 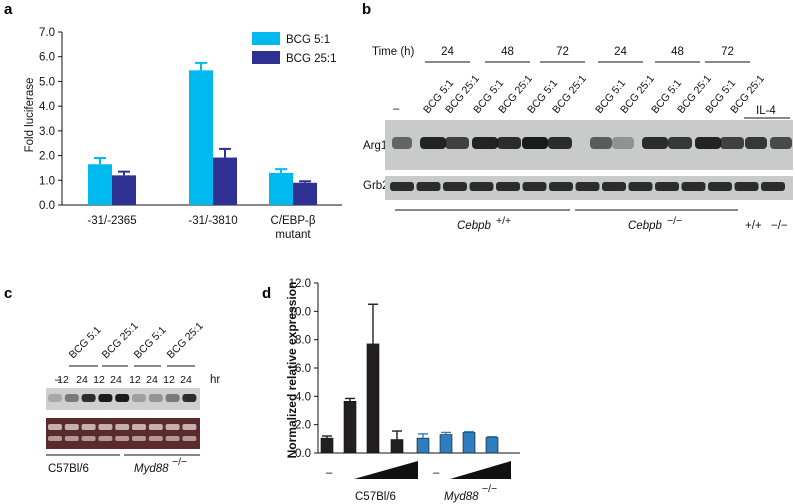 What do you see at coordinates (303, 397) in the screenshot?
I see `chart-d-y-tick-label: 4.0` at bounding box center [303, 397].